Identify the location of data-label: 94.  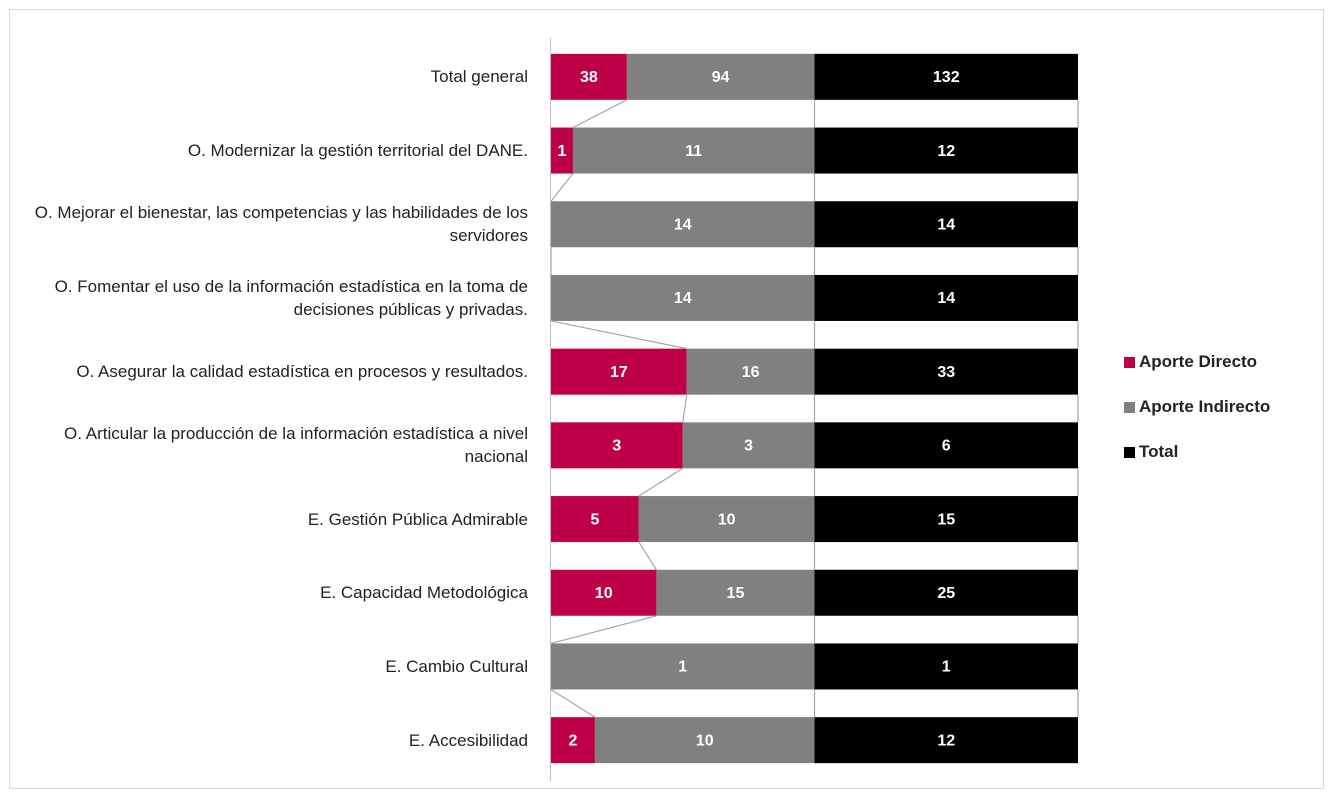
(721, 77).